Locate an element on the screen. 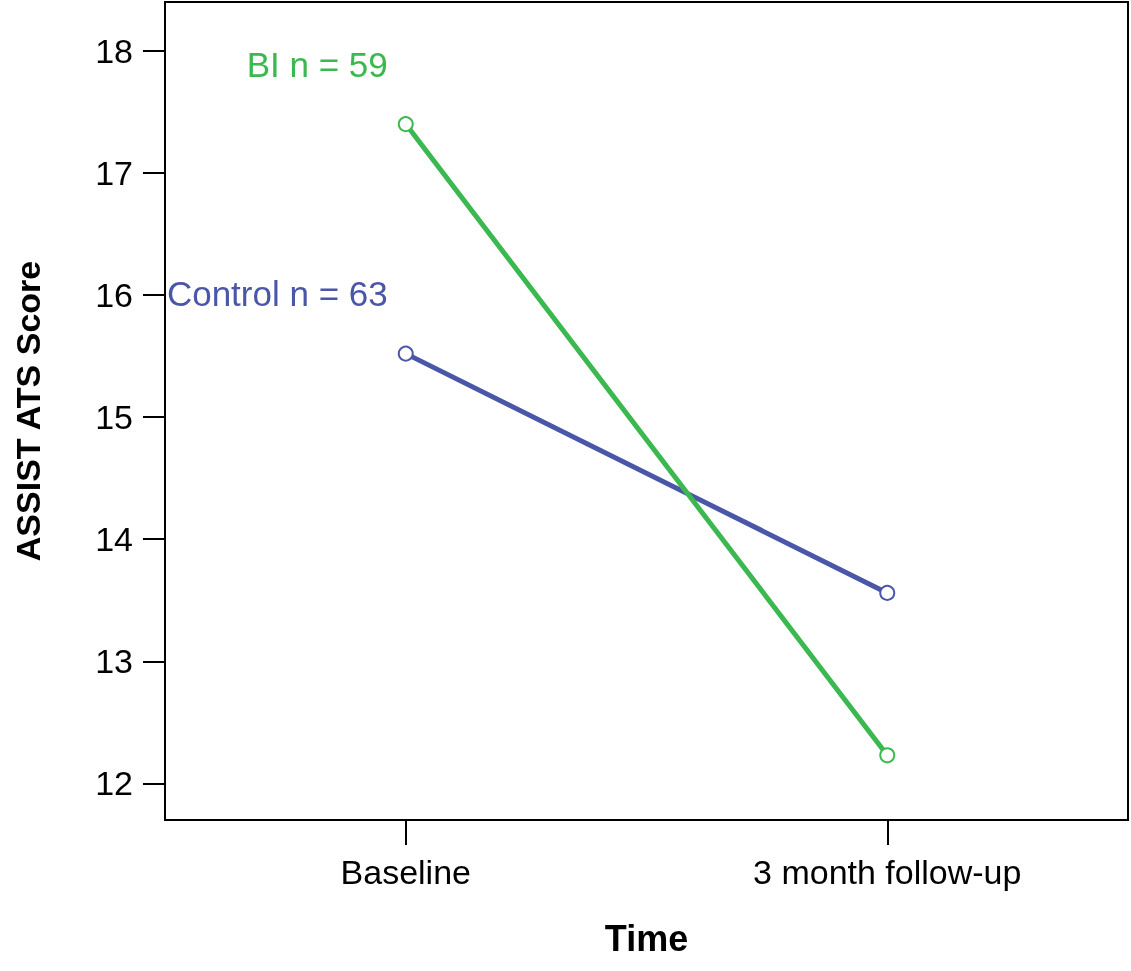  x-axis-title: Time is located at coordinates (646, 938).